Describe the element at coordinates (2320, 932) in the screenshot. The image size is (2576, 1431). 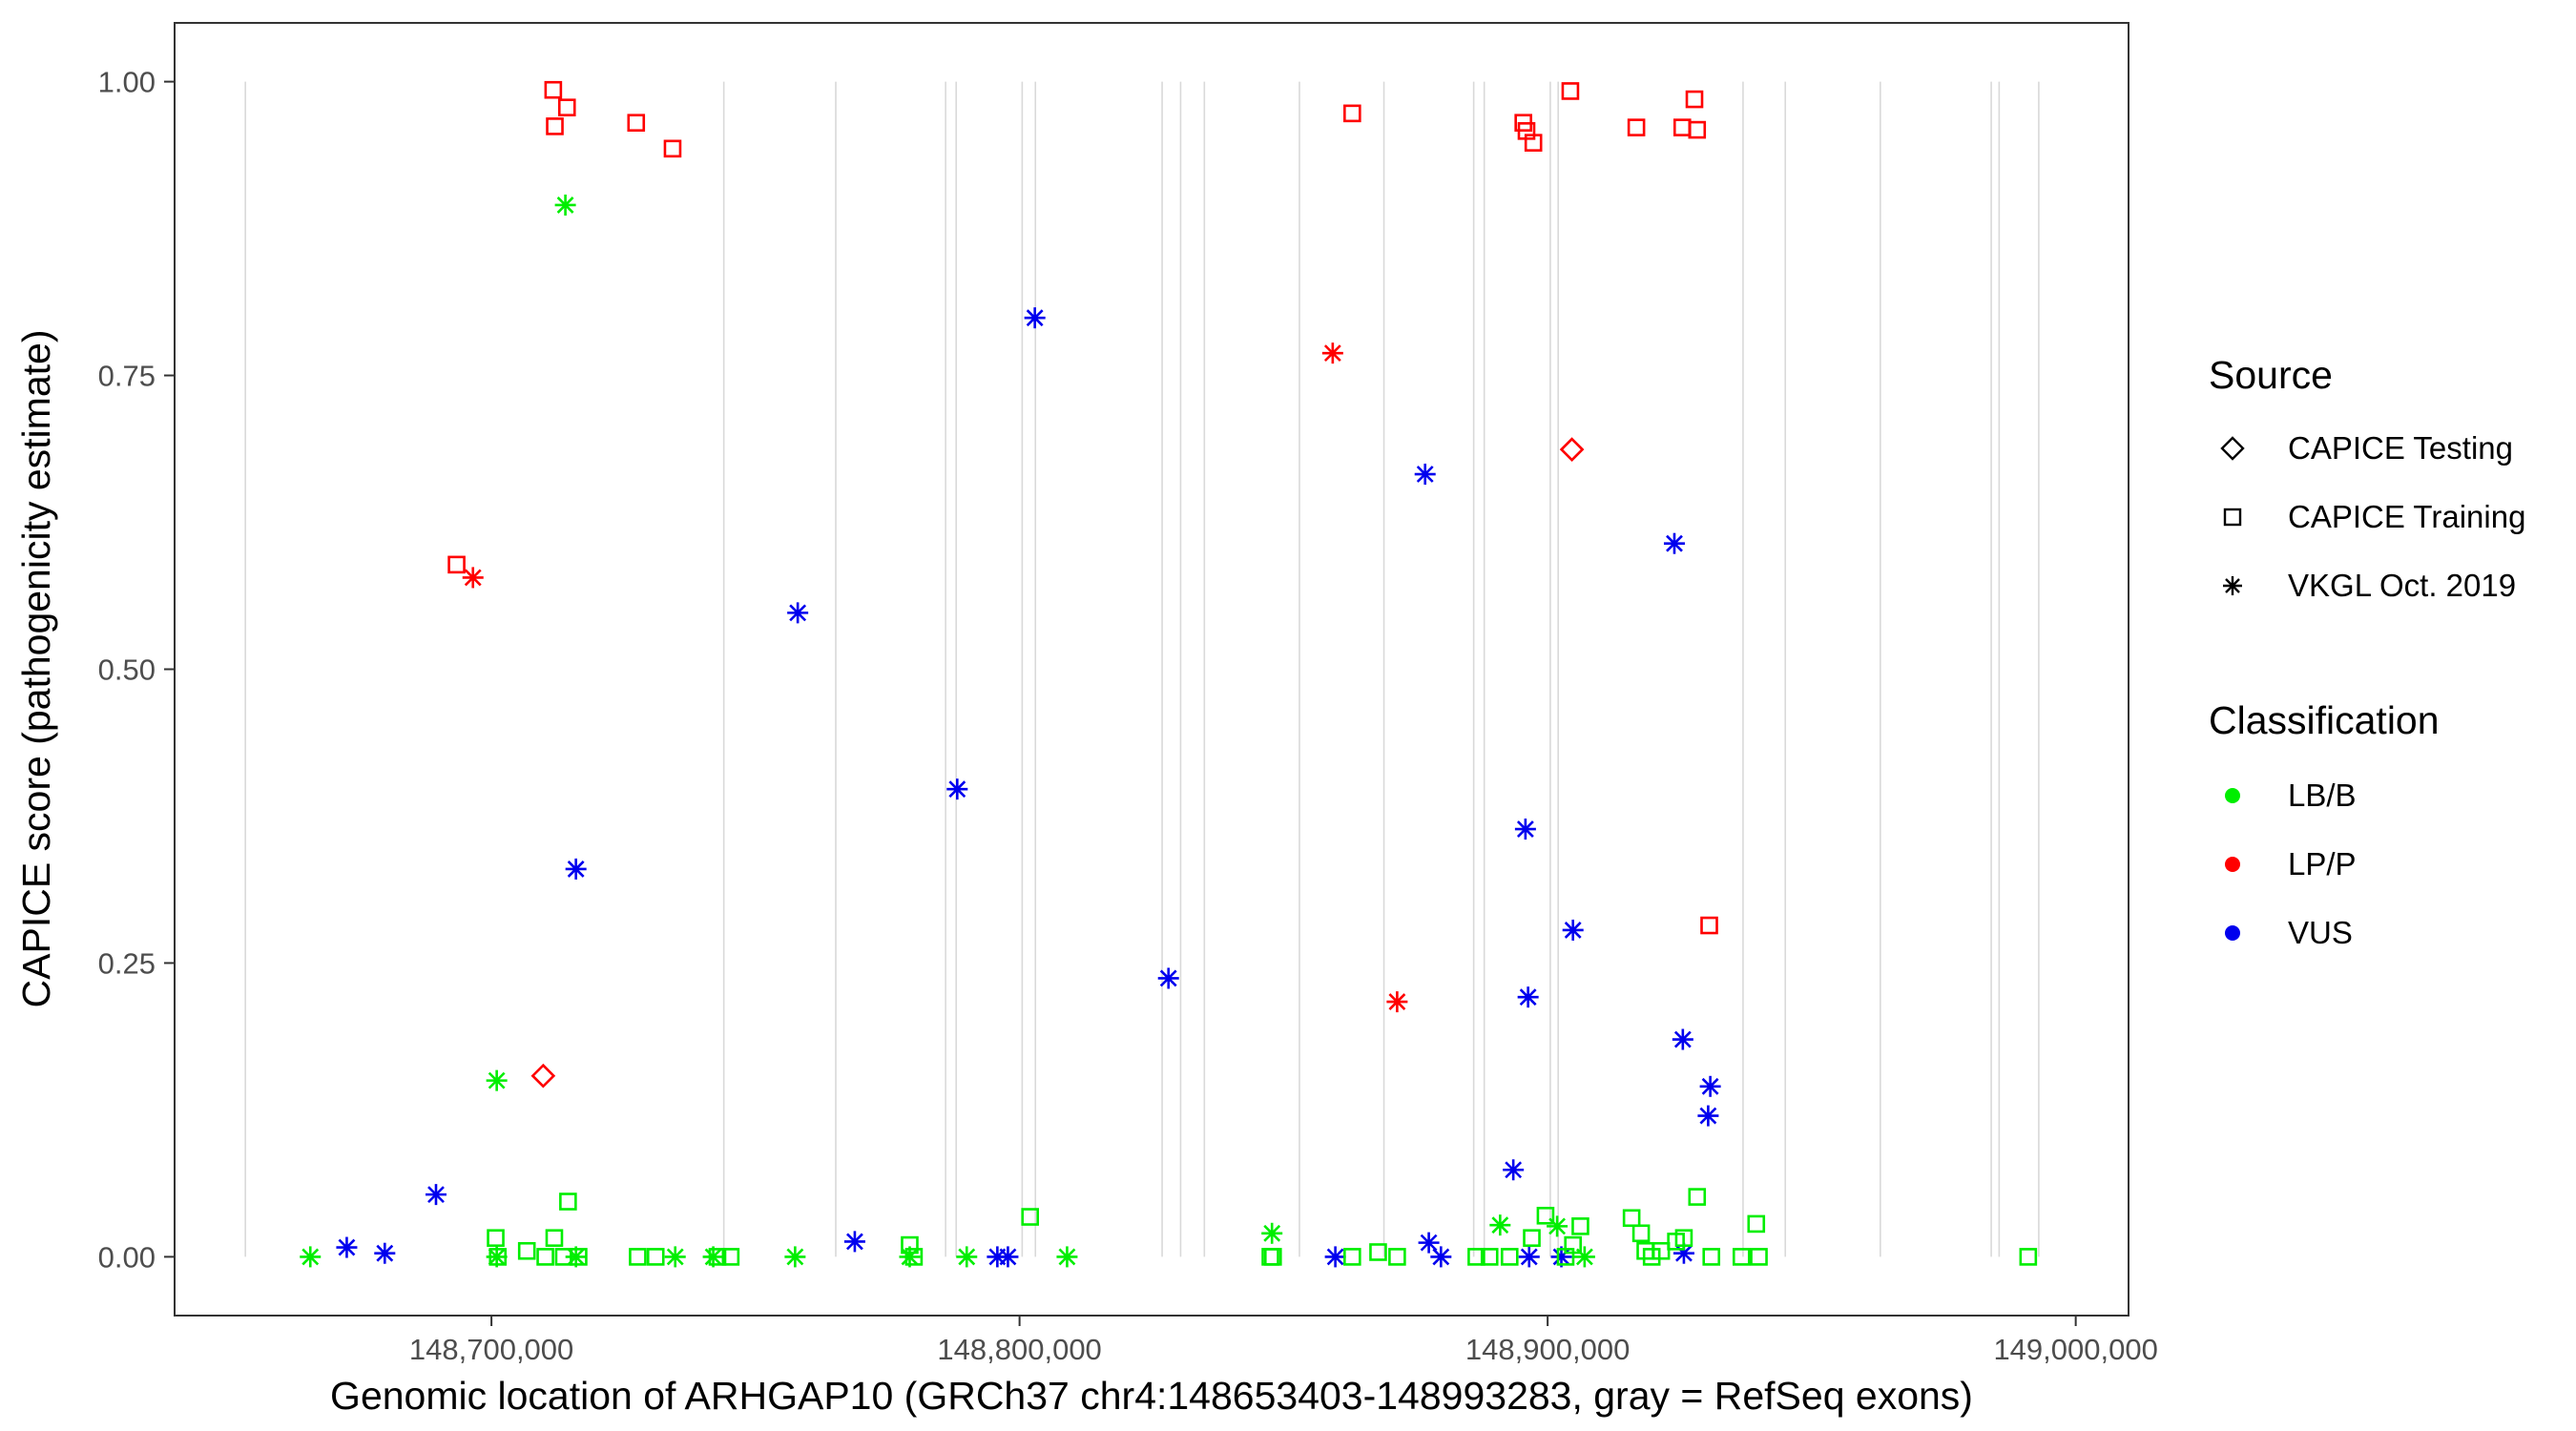
I see `legend-label: VUS` at that location.